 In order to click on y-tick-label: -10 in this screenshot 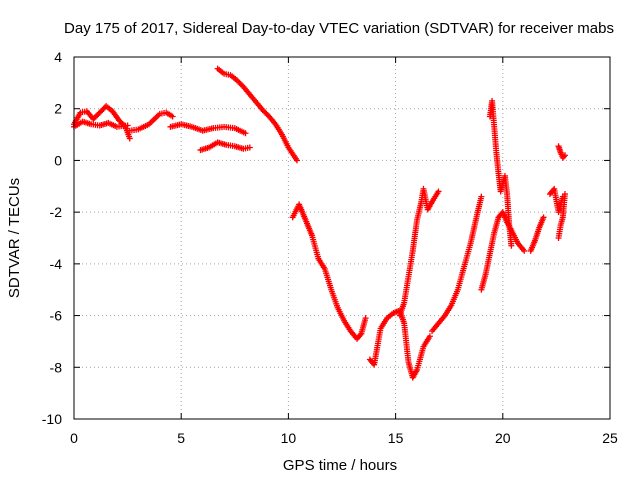, I will do `click(52, 419)`.